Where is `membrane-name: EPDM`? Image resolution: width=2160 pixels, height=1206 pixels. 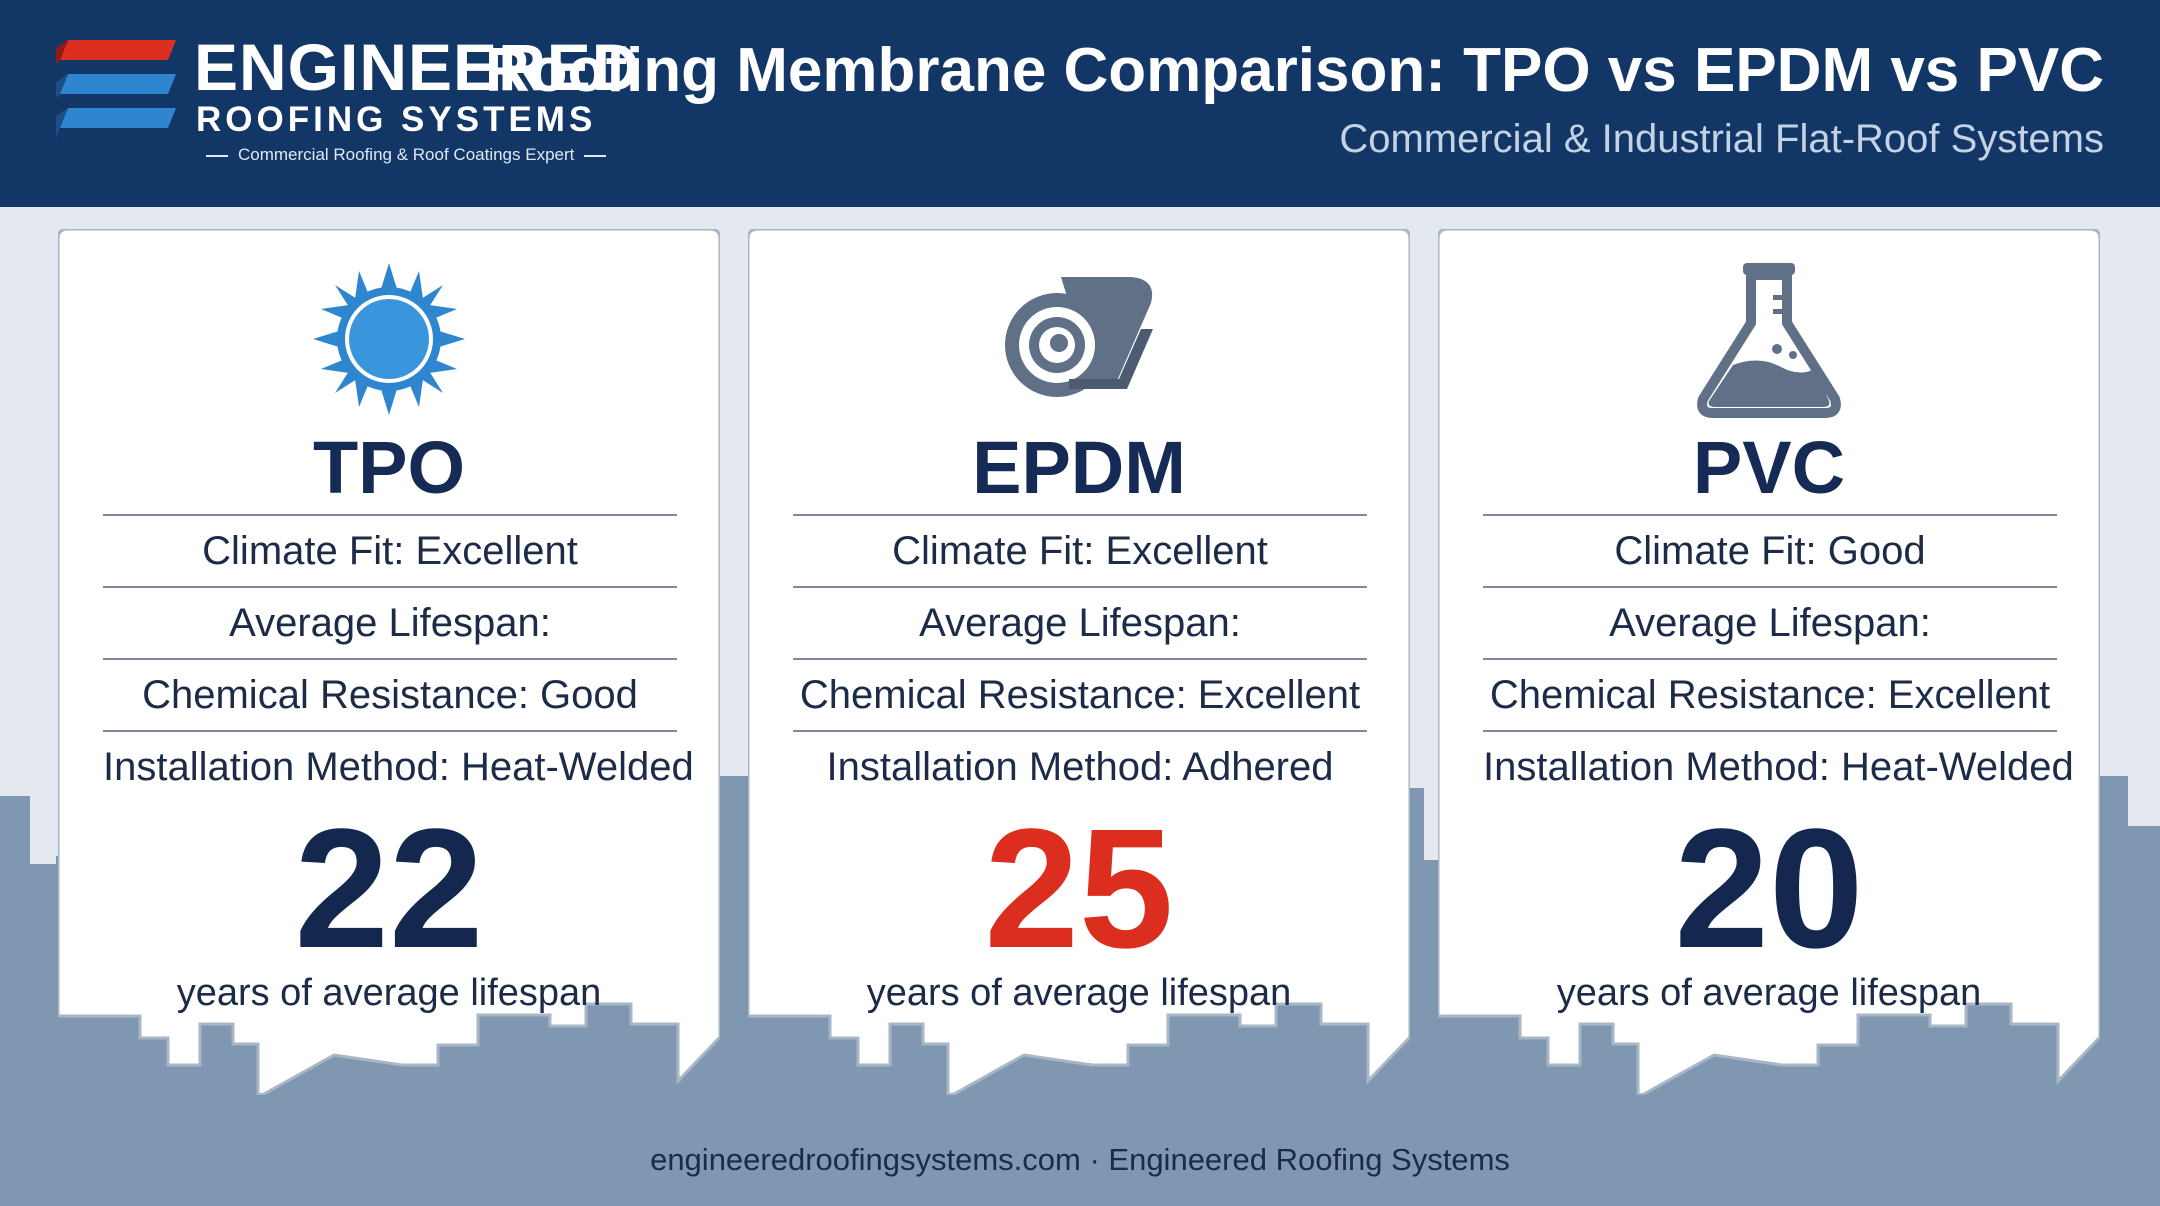
membrane-name: EPDM is located at coordinates (1079, 467).